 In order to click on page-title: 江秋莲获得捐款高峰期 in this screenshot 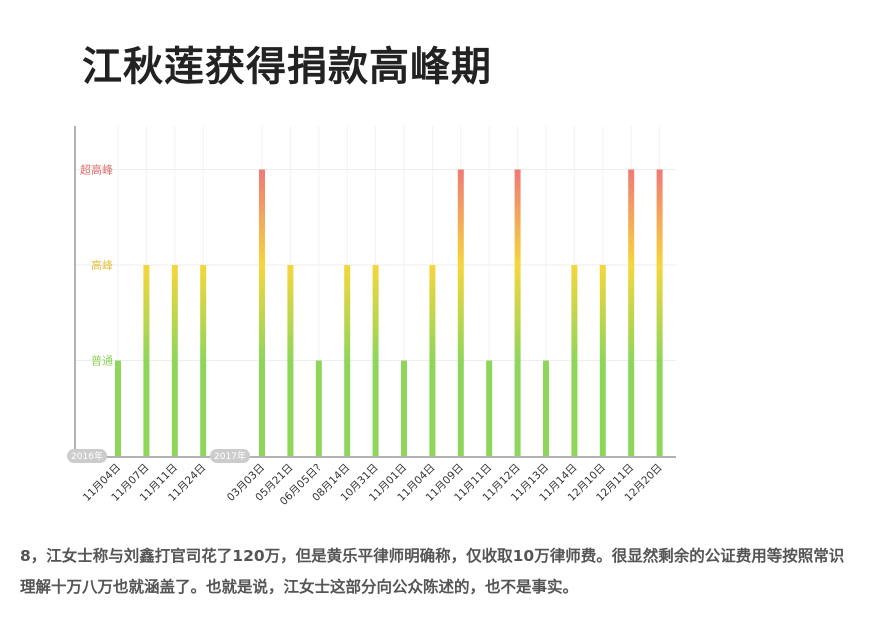, I will do `click(287, 67)`.